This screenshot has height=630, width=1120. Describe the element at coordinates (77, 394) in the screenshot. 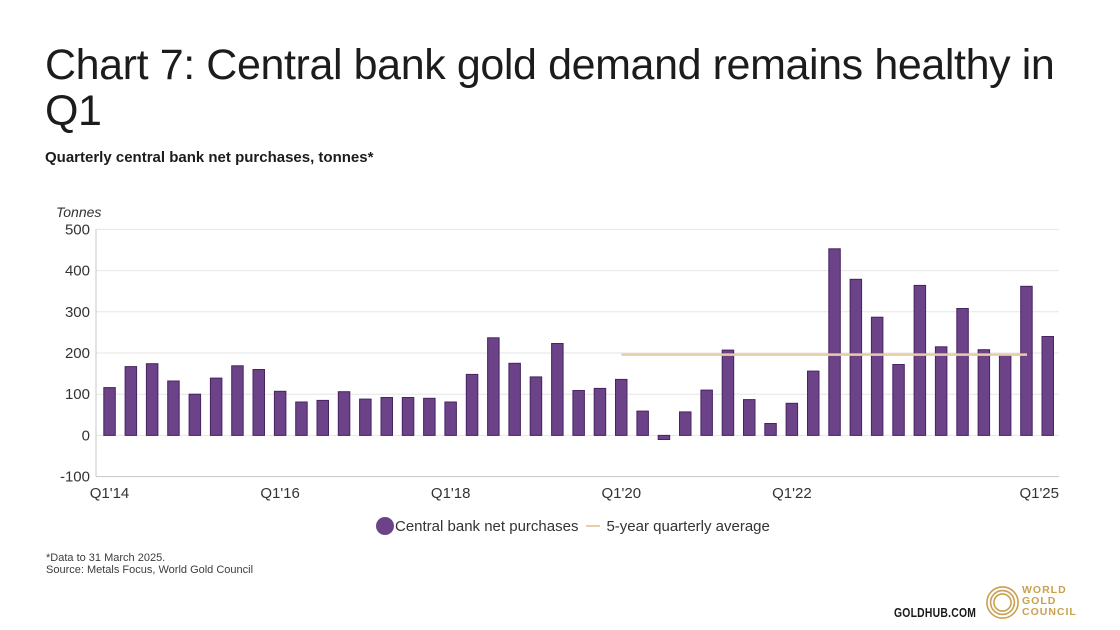

I see `svg-text: 100` at that location.